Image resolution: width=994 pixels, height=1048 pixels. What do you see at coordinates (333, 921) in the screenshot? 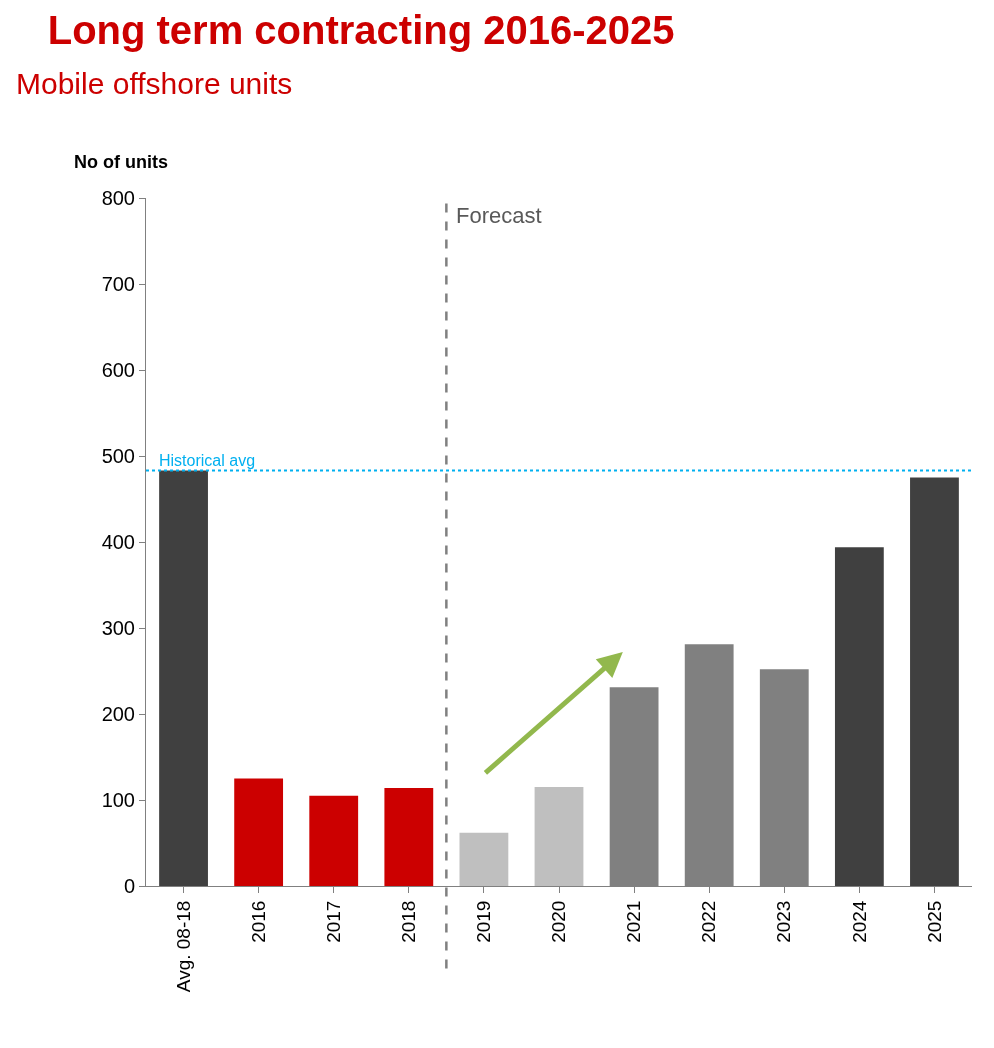
I see `x-tick-label: 2017` at bounding box center [333, 921].